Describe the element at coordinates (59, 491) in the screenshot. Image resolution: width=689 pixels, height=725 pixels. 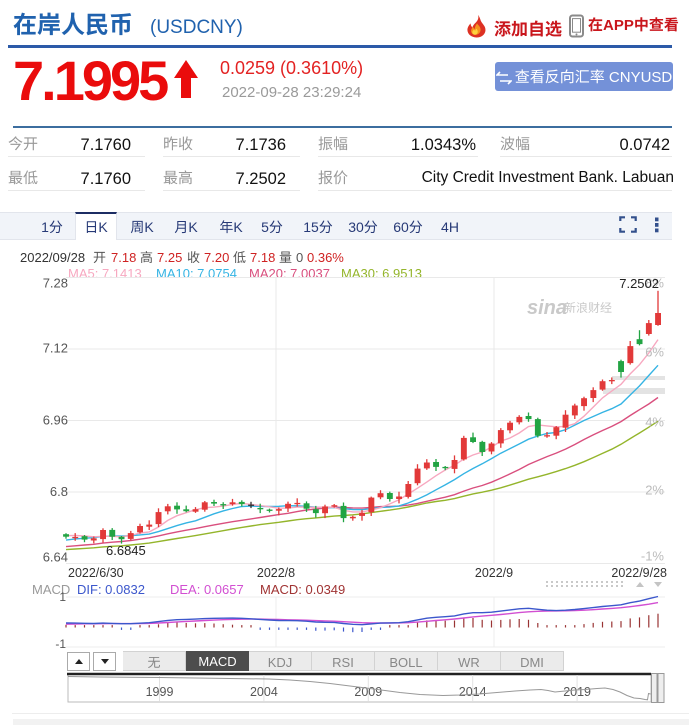
I see `svg-text: 6.8` at that location.